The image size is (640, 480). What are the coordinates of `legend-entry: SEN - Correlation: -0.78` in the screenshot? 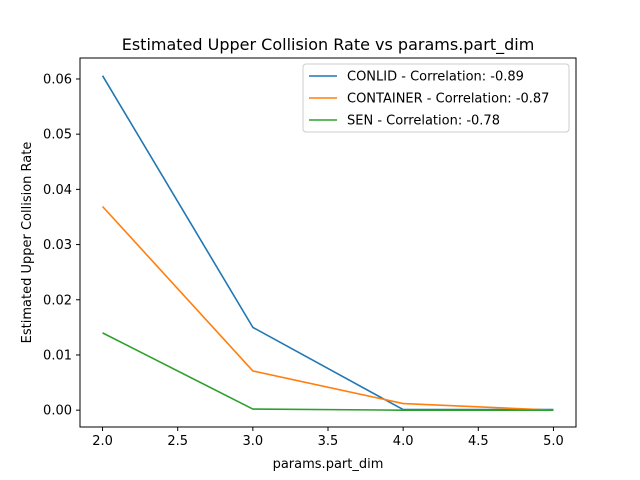 It's located at (423, 121).